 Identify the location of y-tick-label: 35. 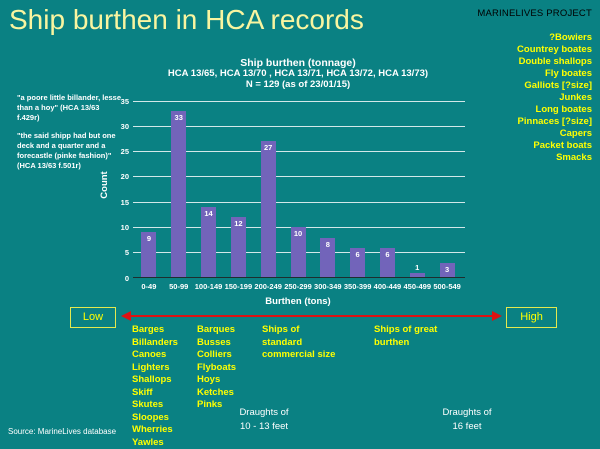
(116, 101).